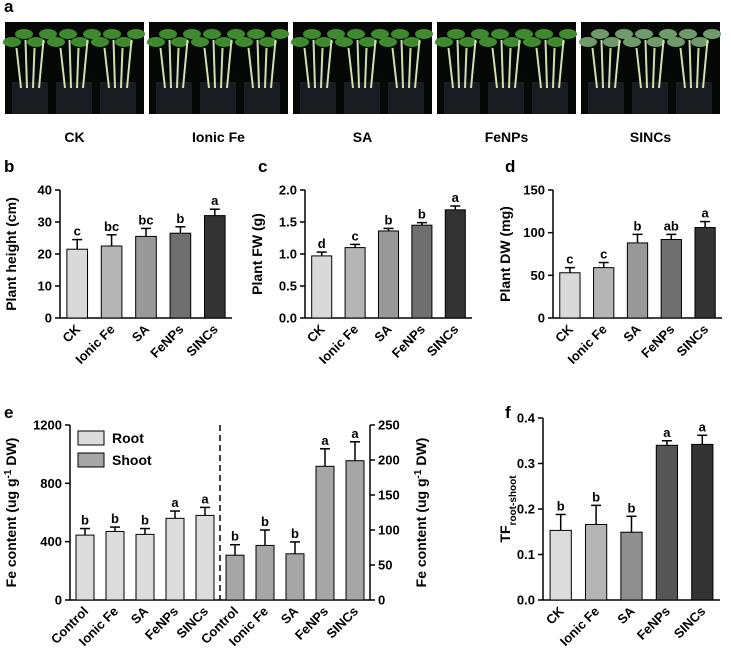  Describe the element at coordinates (9, 166) in the screenshot. I see `panel-letter: b` at that location.